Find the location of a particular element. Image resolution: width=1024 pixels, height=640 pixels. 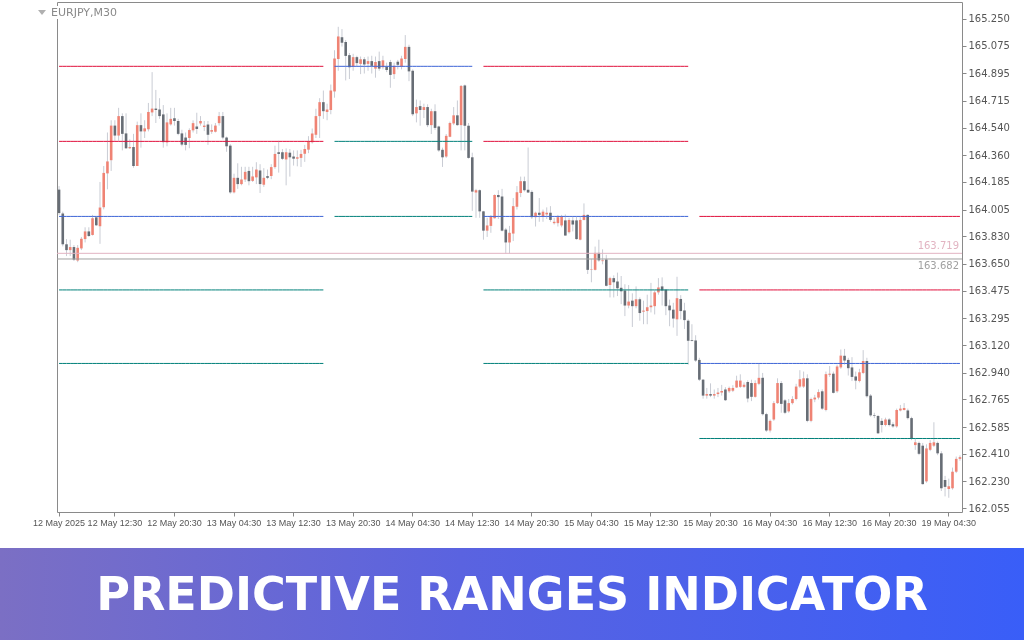

x-tick-label: 16 May 20:30 is located at coordinates (889, 522).